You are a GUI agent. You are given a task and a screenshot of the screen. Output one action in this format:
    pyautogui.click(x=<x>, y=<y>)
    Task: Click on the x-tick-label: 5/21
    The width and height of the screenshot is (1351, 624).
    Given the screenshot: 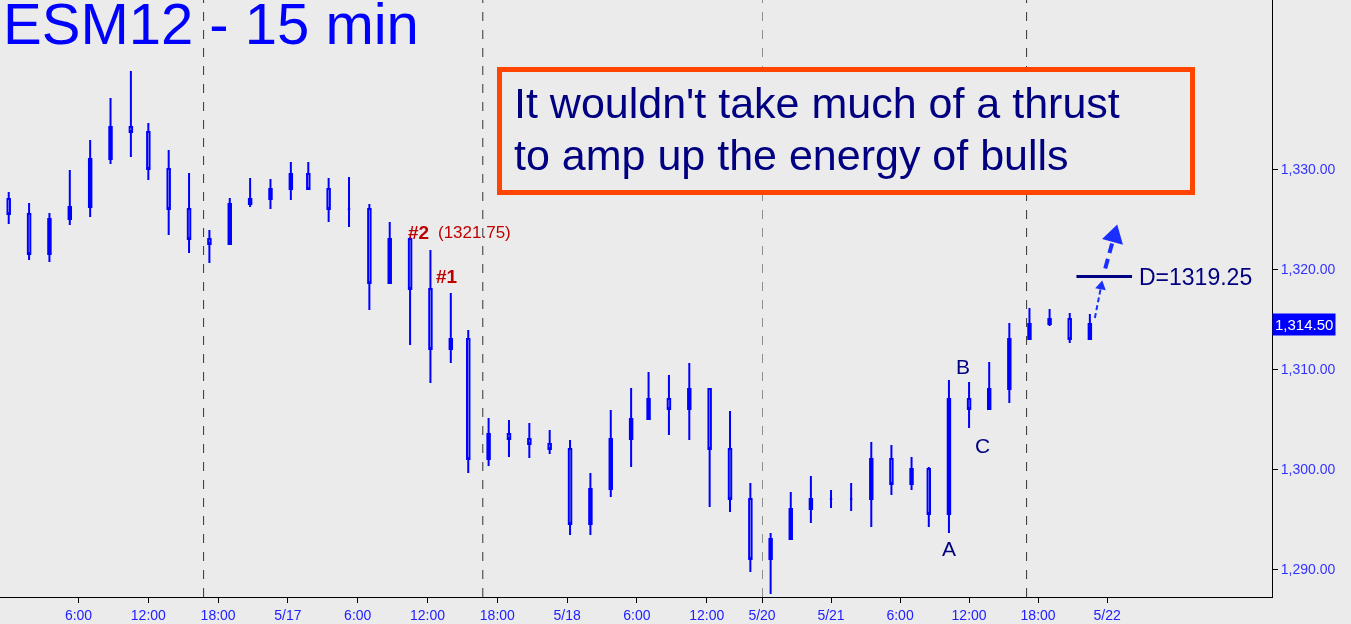 What is the action you would take?
    pyautogui.click(x=831, y=614)
    